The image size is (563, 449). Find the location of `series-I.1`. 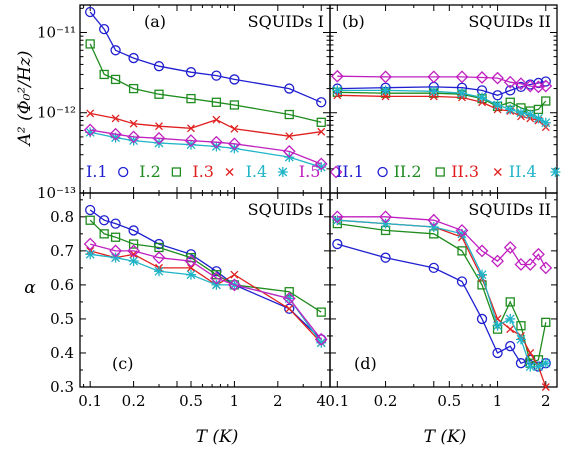

series-I.1 is located at coordinates (206, 274).